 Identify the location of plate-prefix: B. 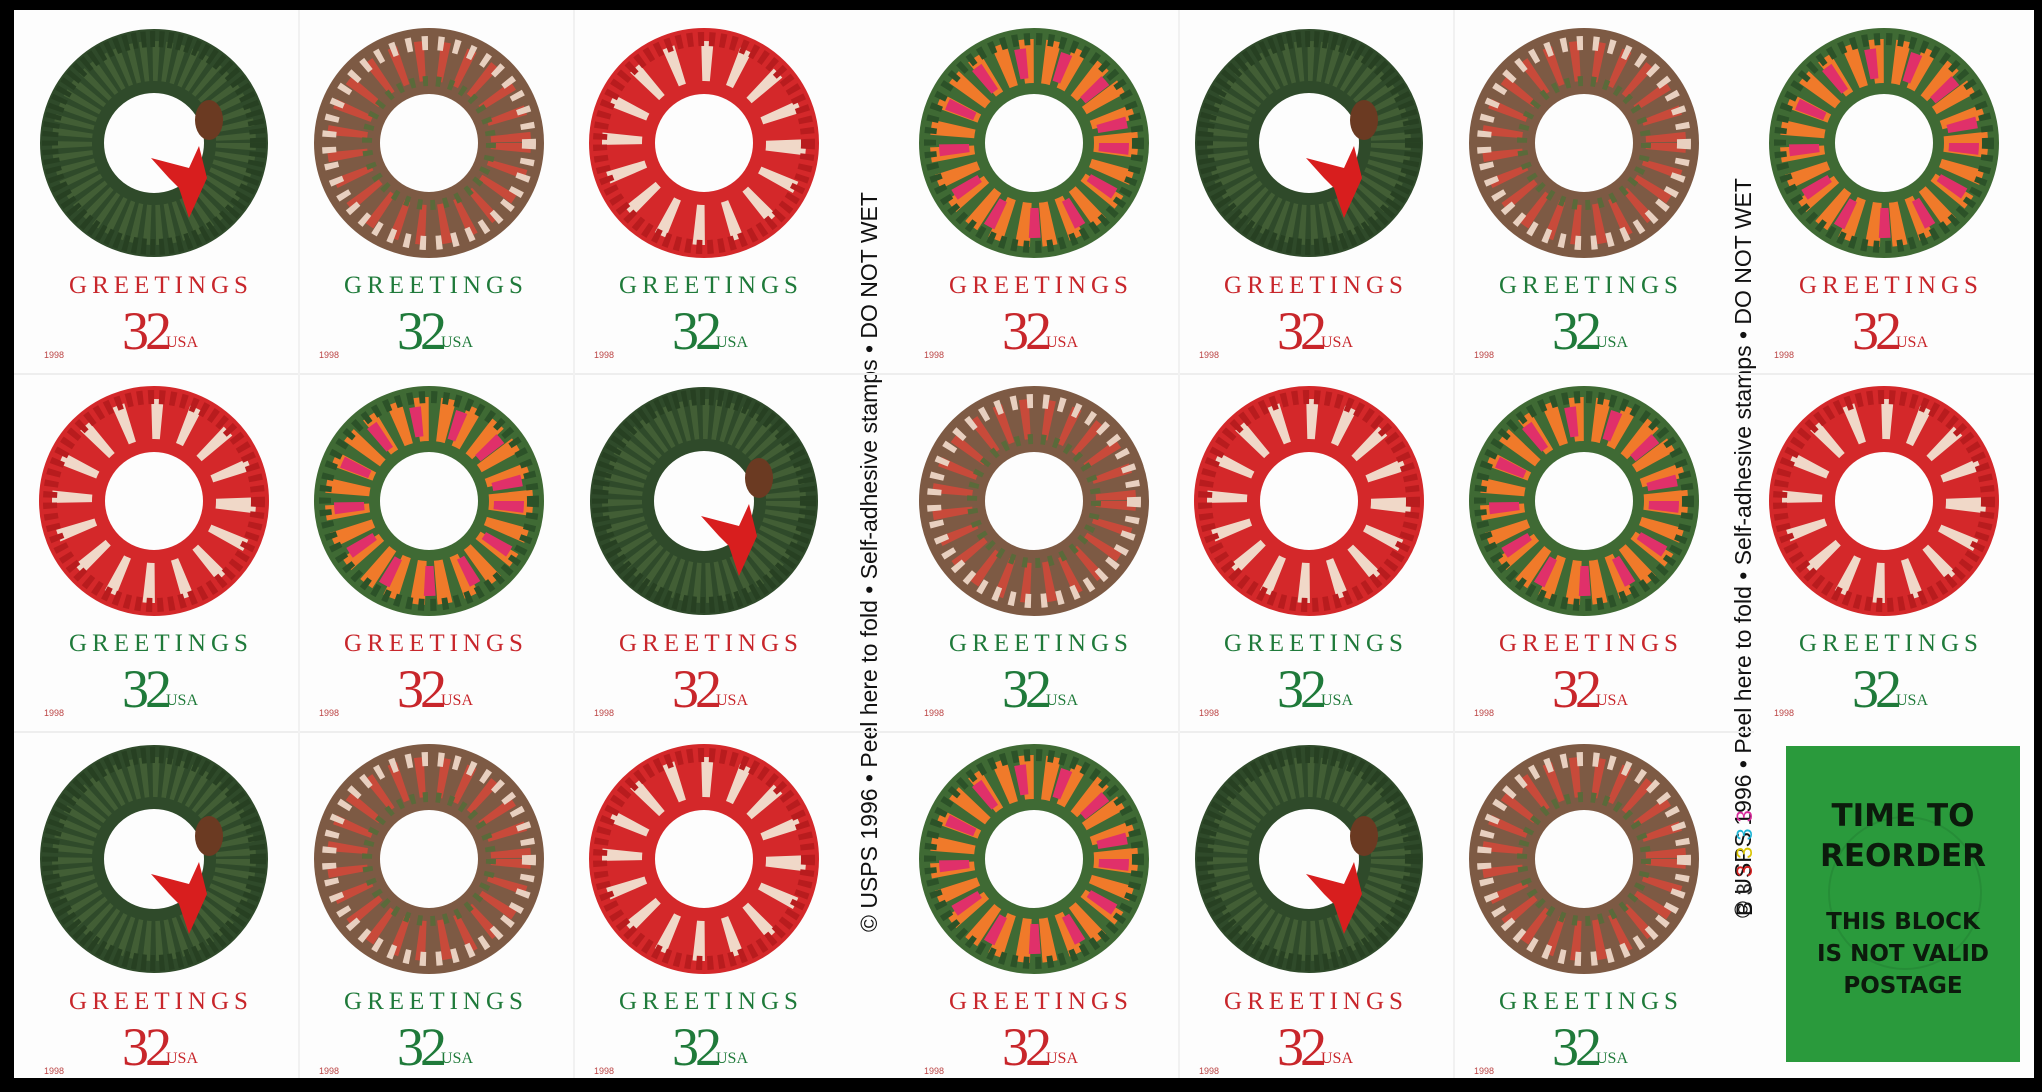
(1744, 908).